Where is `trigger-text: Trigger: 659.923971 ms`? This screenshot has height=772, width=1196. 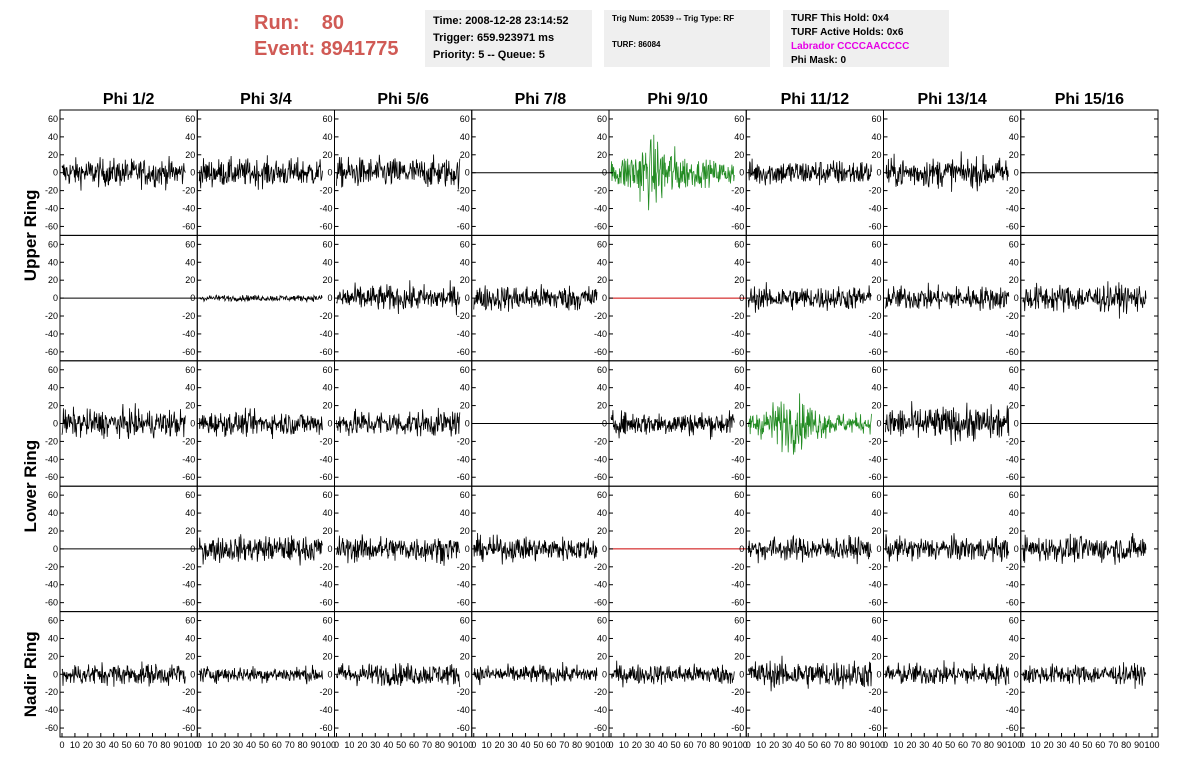 trigger-text: Trigger: 659.923971 ms is located at coordinates (494, 38).